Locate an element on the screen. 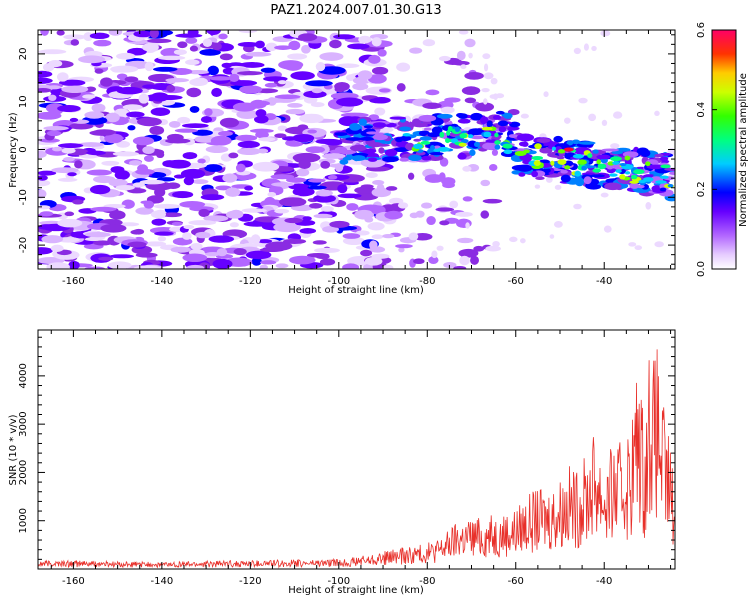 Image resolution: width=750 pixels, height=600 pixels. x-tick-label: -120 is located at coordinates (250, 281).